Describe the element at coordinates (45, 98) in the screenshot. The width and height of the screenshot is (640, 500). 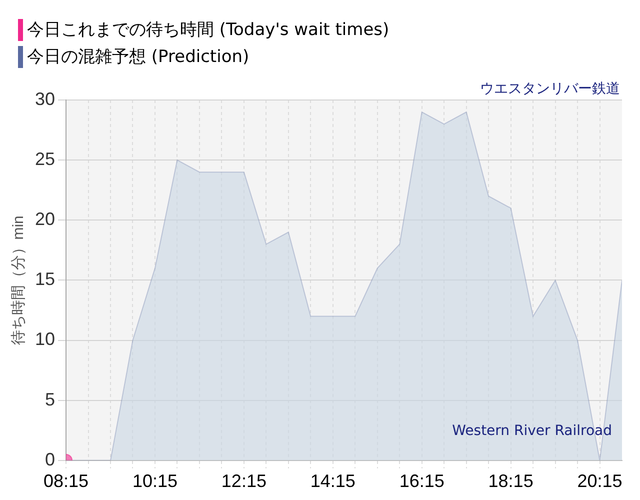
I see `y-tick-label: 30` at that location.